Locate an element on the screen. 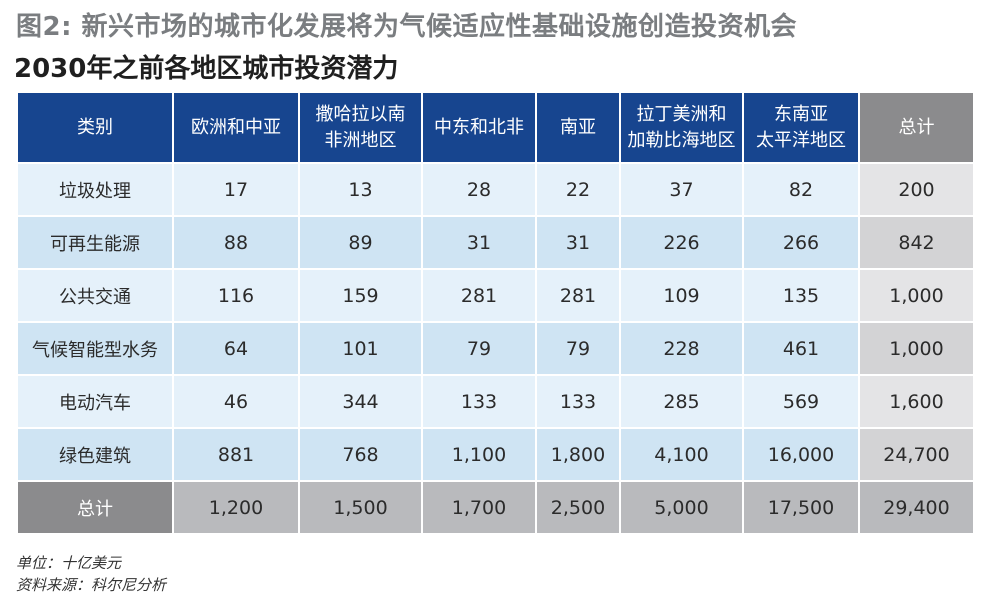 Image resolution: width=1004 pixels, height=605 pixels. cell-east-asia-pacific: 569 is located at coordinates (801, 401).